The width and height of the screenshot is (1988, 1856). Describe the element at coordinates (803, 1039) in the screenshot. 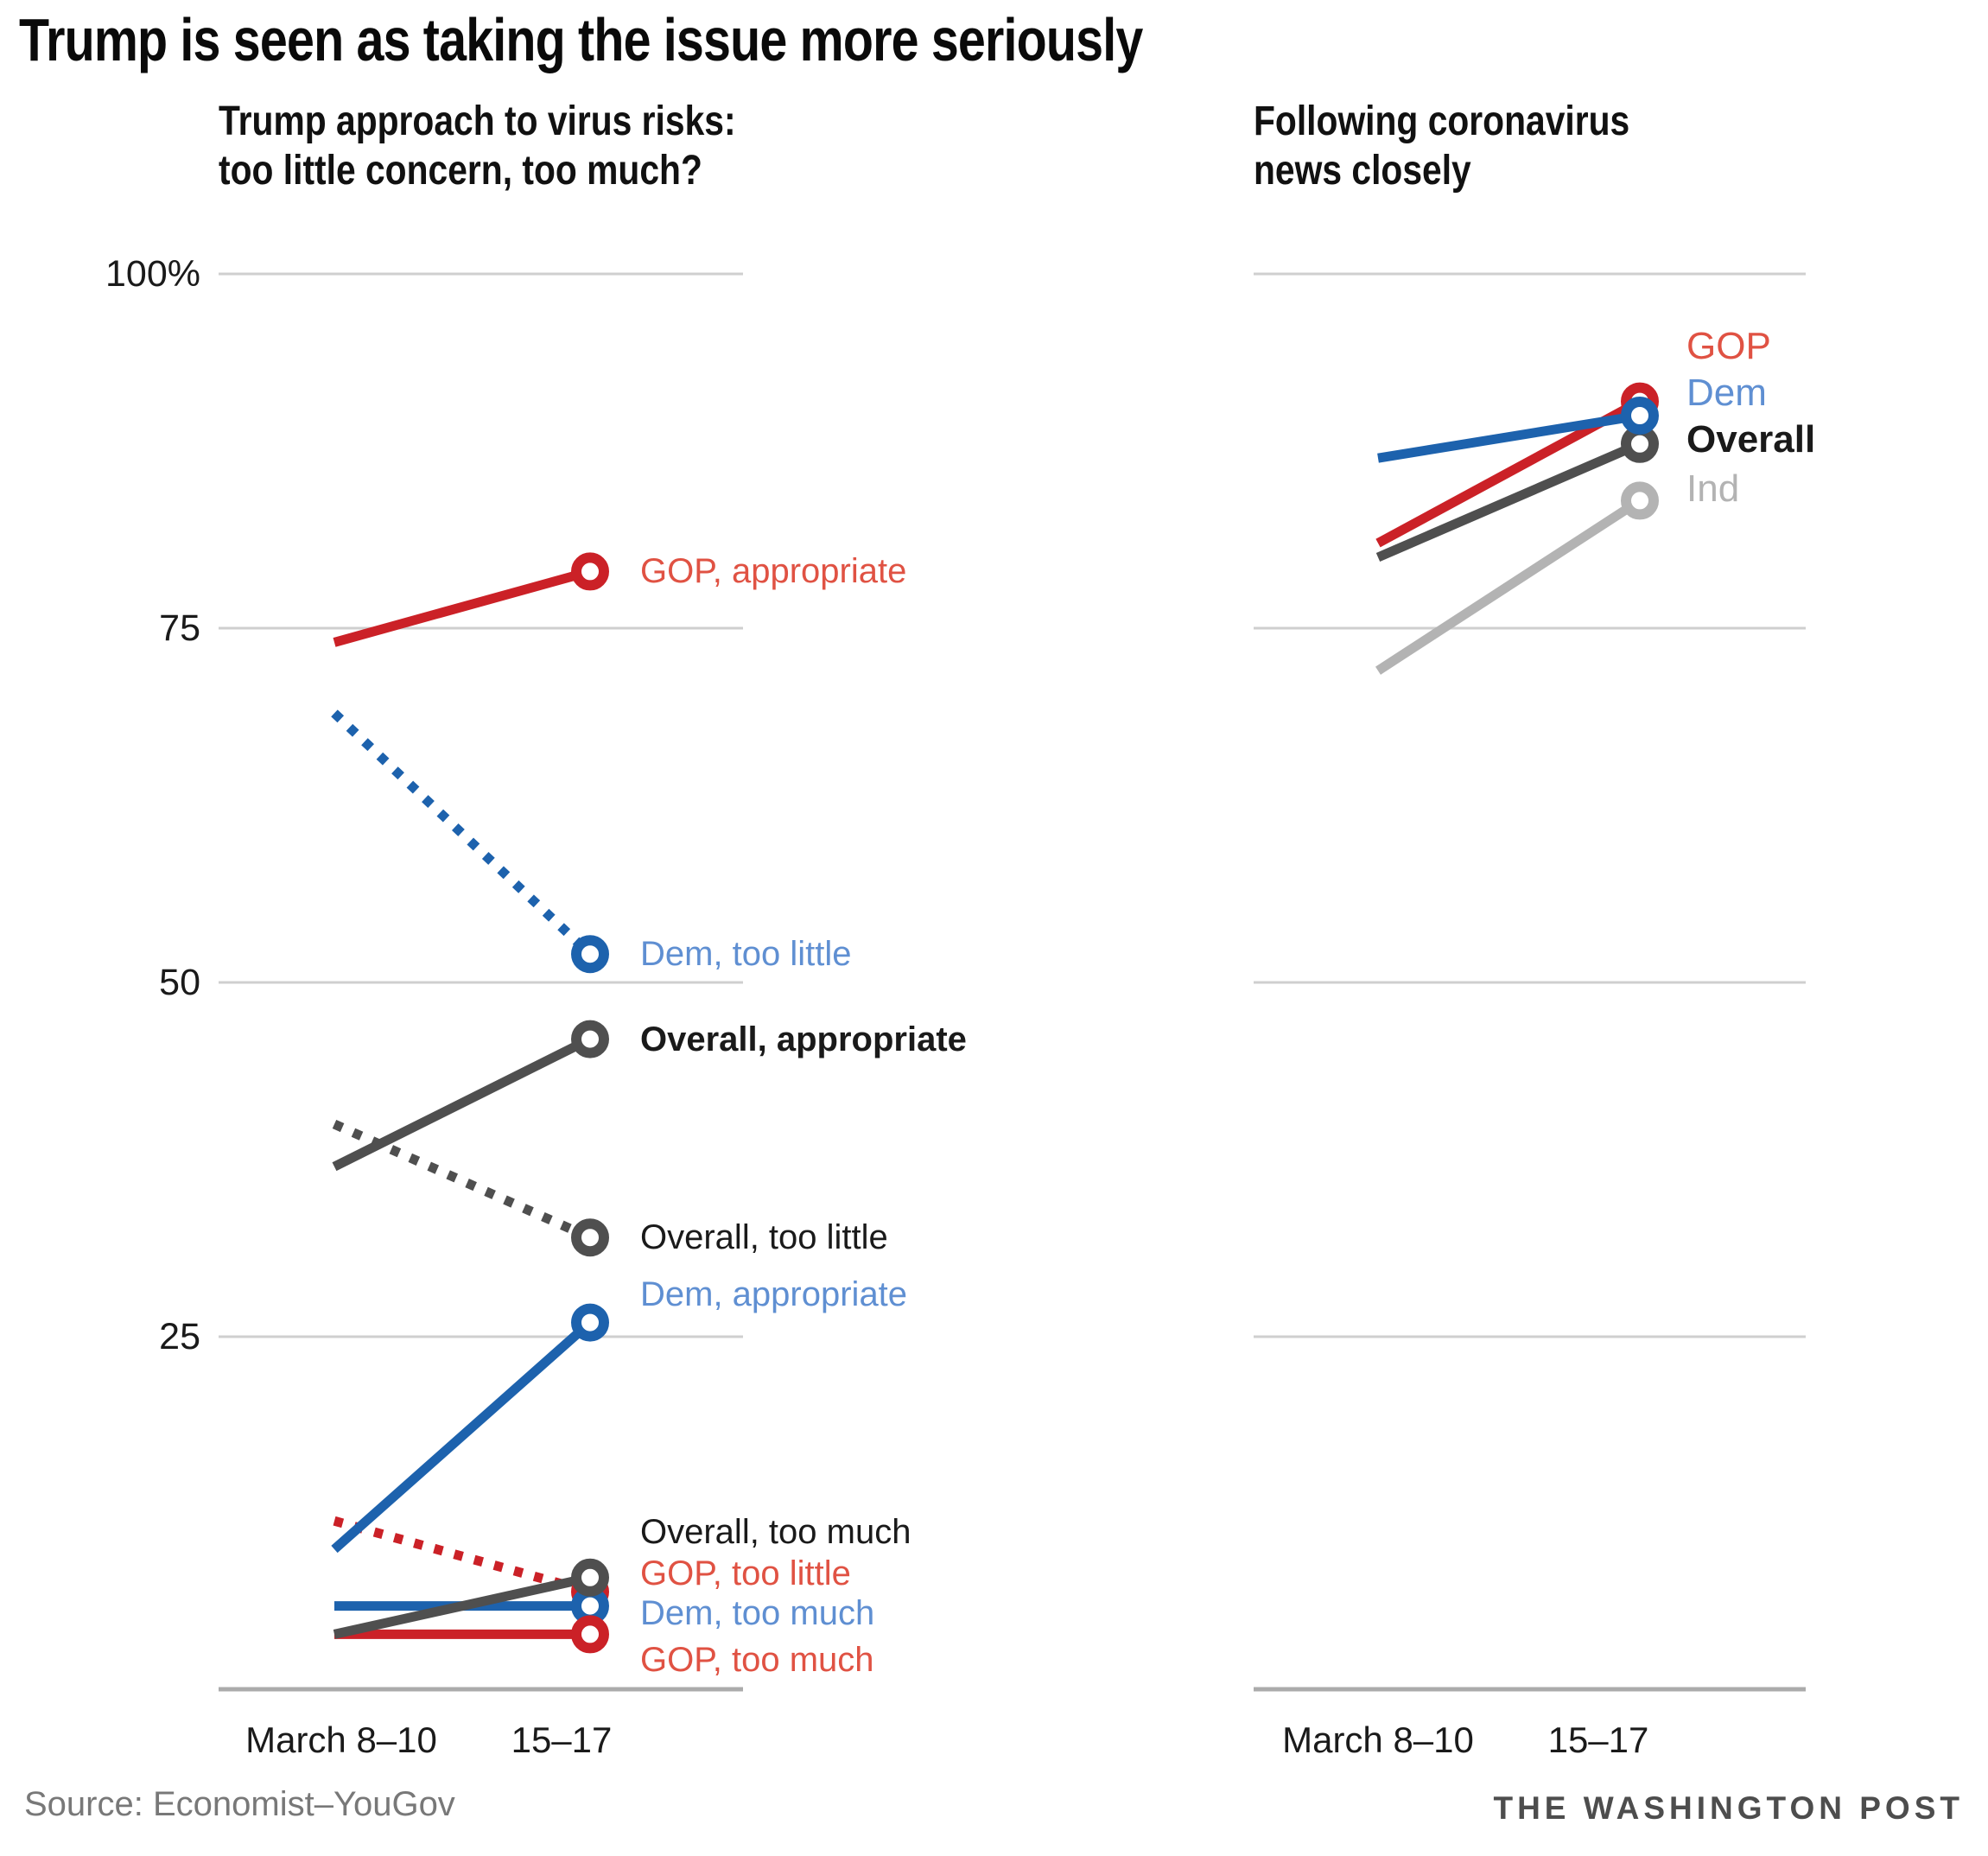

I see `series-label-overall-appropriate: Overall, appropriate` at that location.